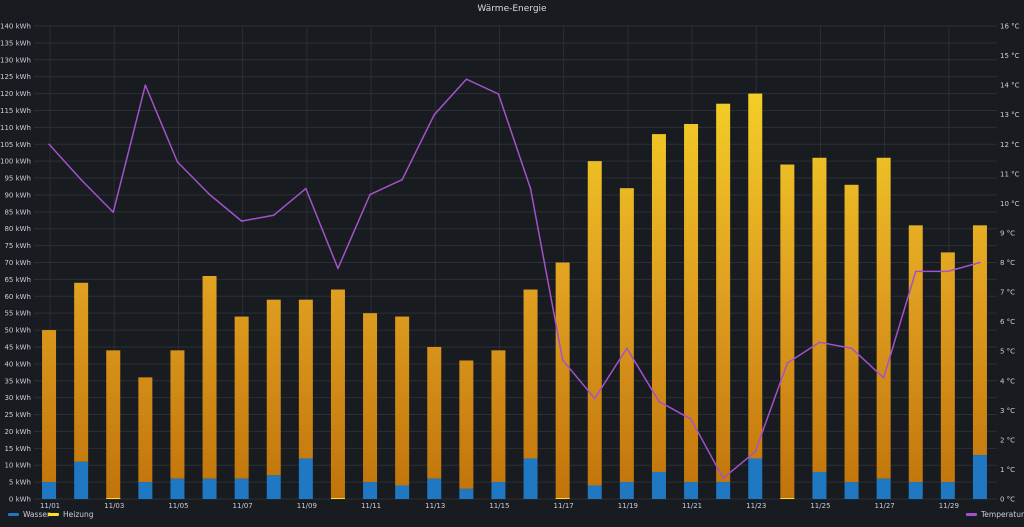 The image size is (1024, 527). Describe the element at coordinates (71, 514) in the screenshot. I see `legend-item-heizung: Heizung` at that location.